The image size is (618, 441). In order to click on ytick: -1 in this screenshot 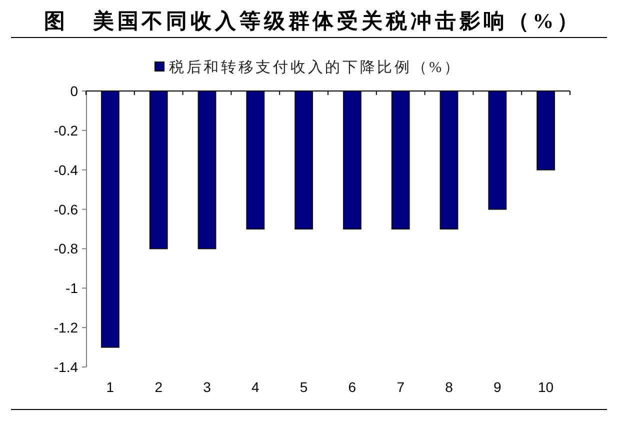, I will do `click(72, 288)`.